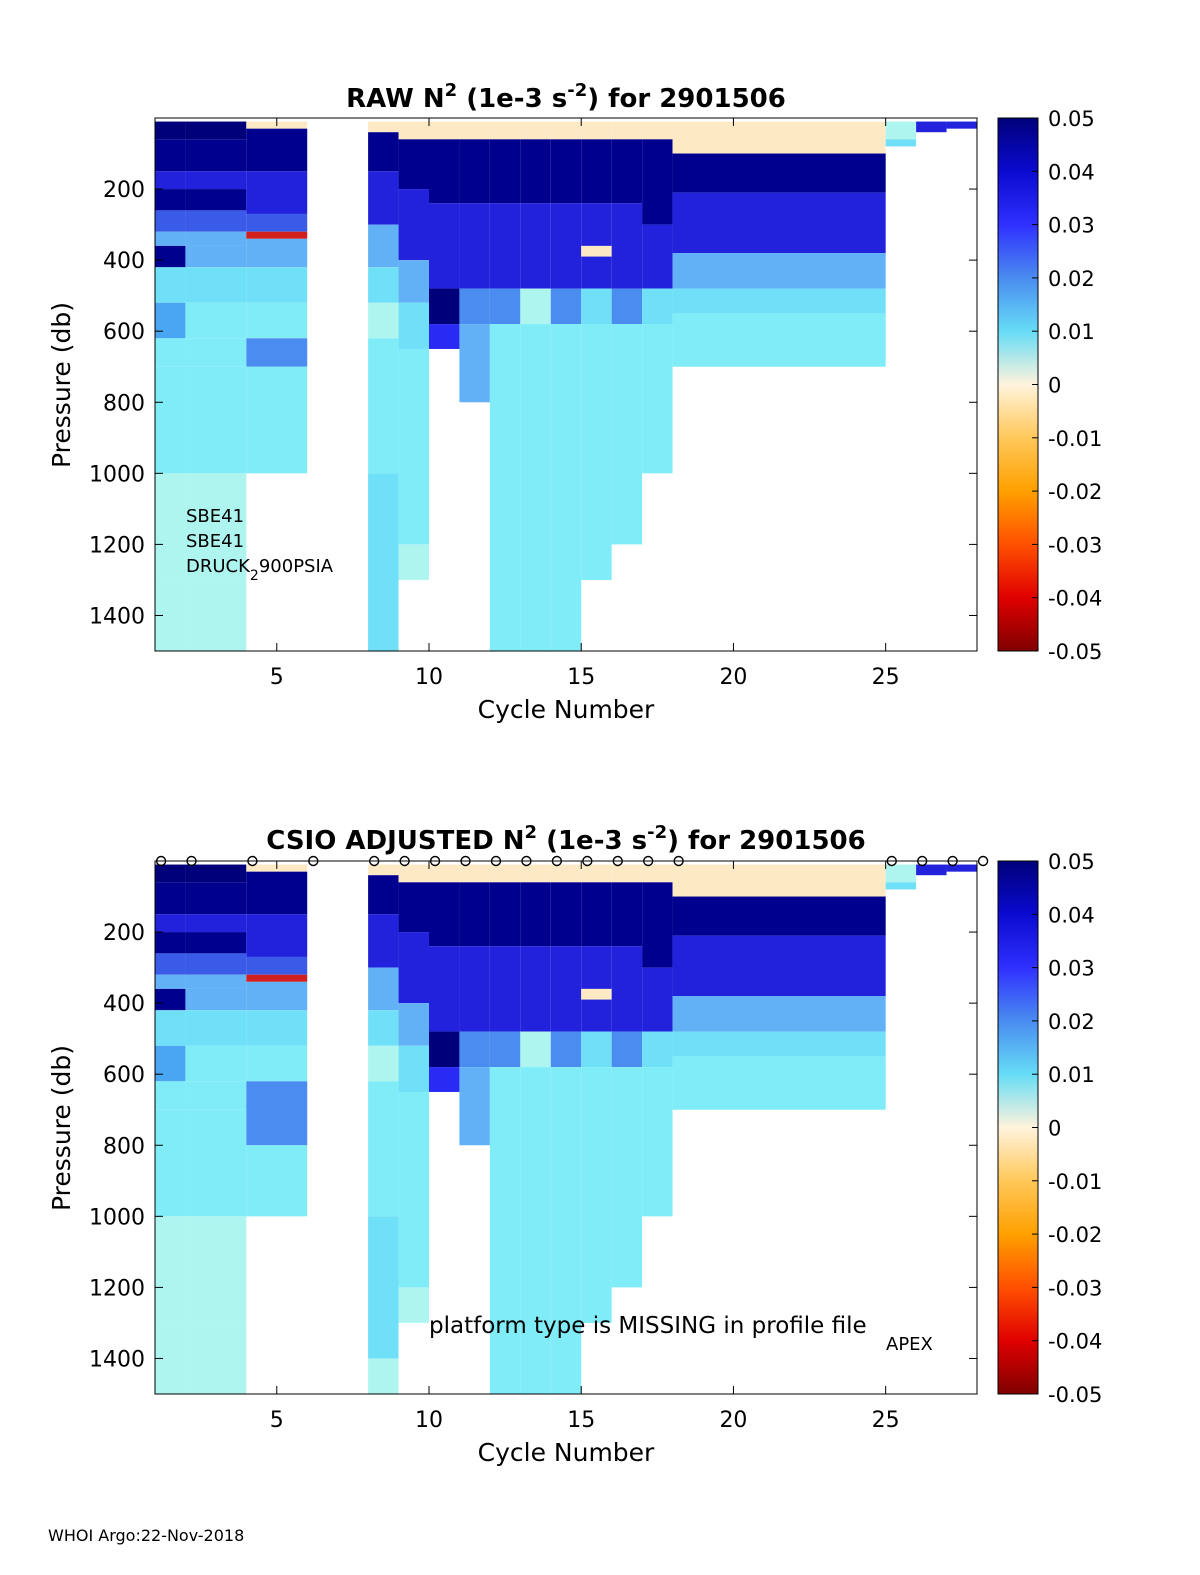 This screenshot has height=1575, width=1200. Describe the element at coordinates (215, 516) in the screenshot. I see `sensor-label-1: SBE41` at that location.